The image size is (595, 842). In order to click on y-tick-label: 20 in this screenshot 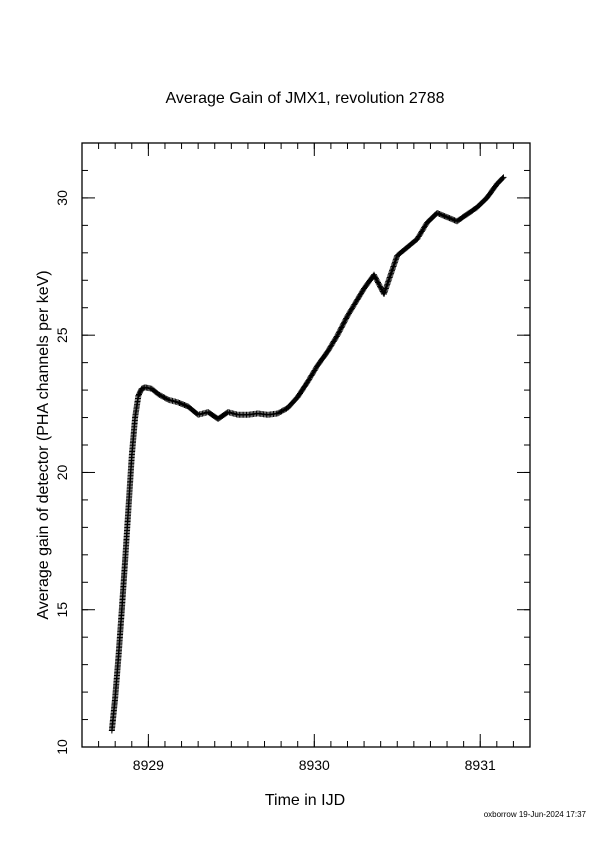, I will do `click(62, 472)`.